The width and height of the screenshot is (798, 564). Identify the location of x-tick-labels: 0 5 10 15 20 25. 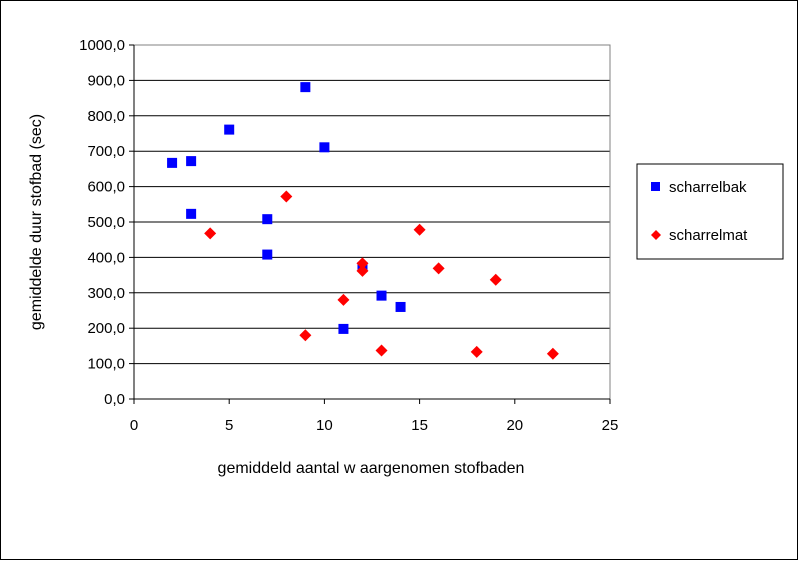
(374, 425).